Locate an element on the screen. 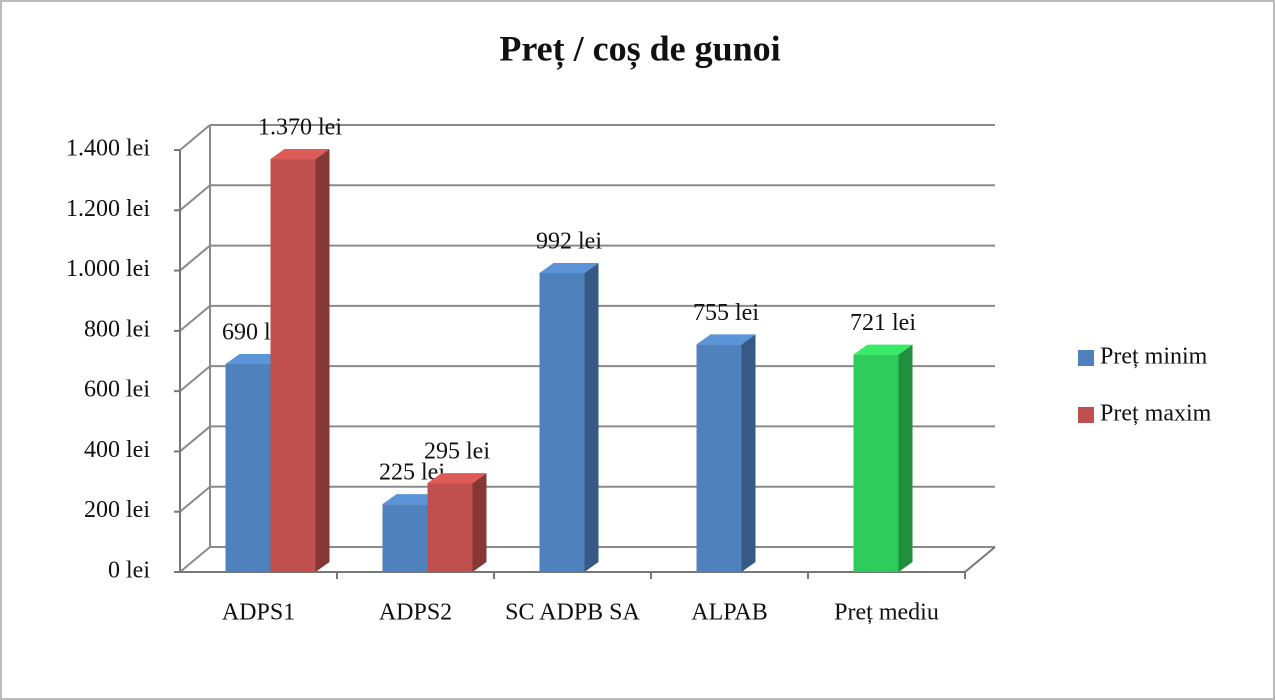  data-label: 721 lei is located at coordinates (883, 323).